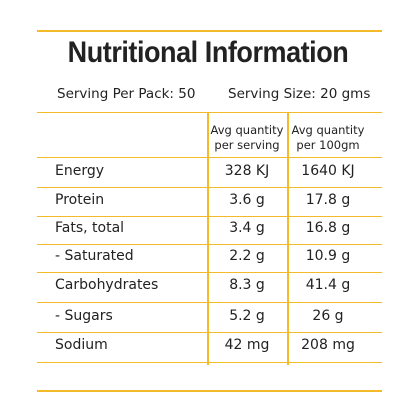 This screenshot has height=416, width=416. I want to click on title: Nutritional Information, so click(208, 52).